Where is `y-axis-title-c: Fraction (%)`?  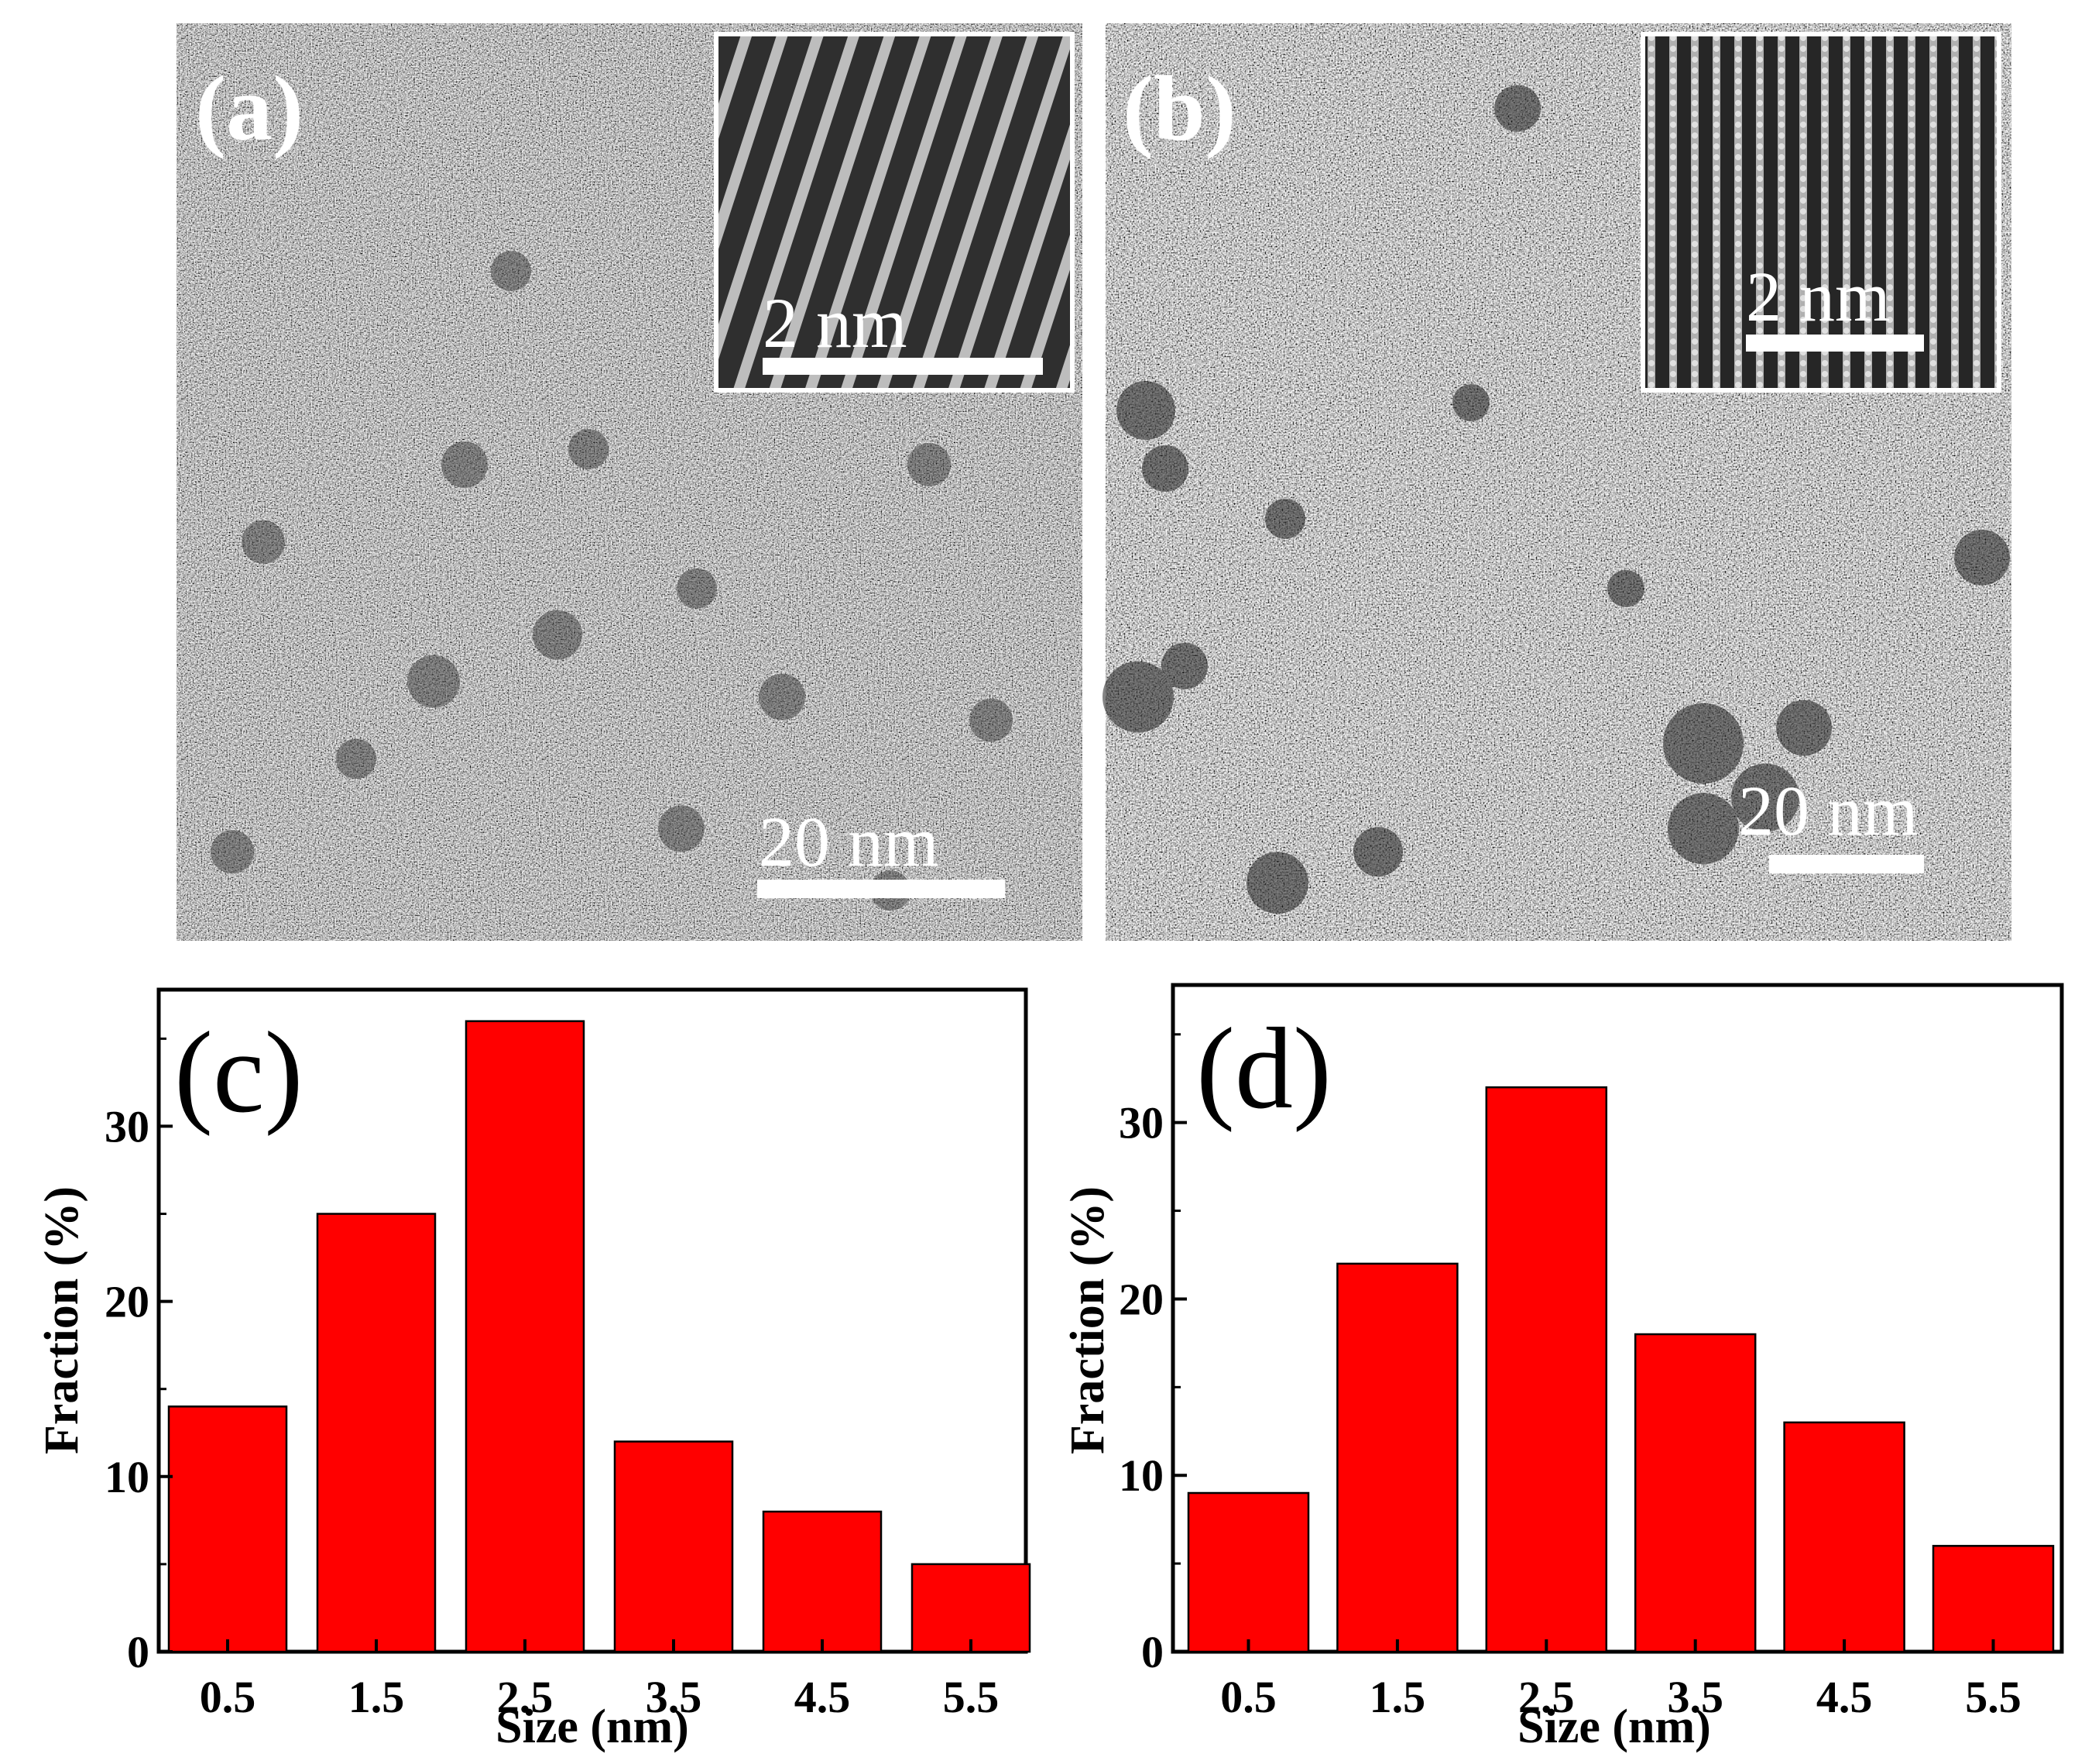
y-axis-title-c: Fraction (%) is located at coordinates (62, 1320).